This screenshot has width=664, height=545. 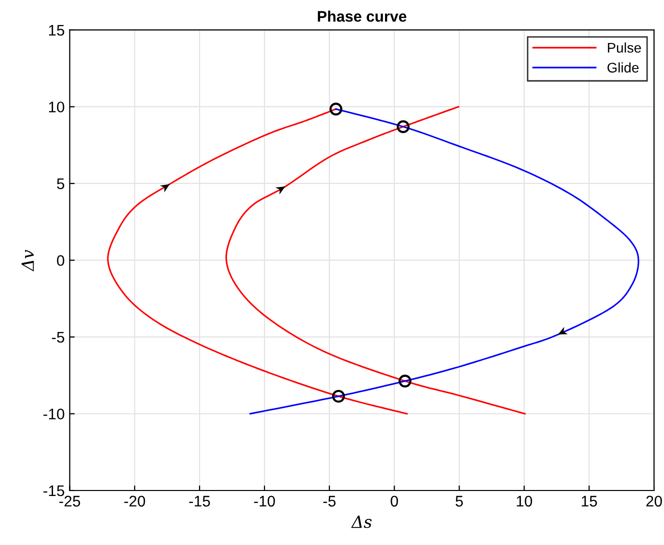 I want to click on x-tick-label: -25, so click(x=69, y=501).